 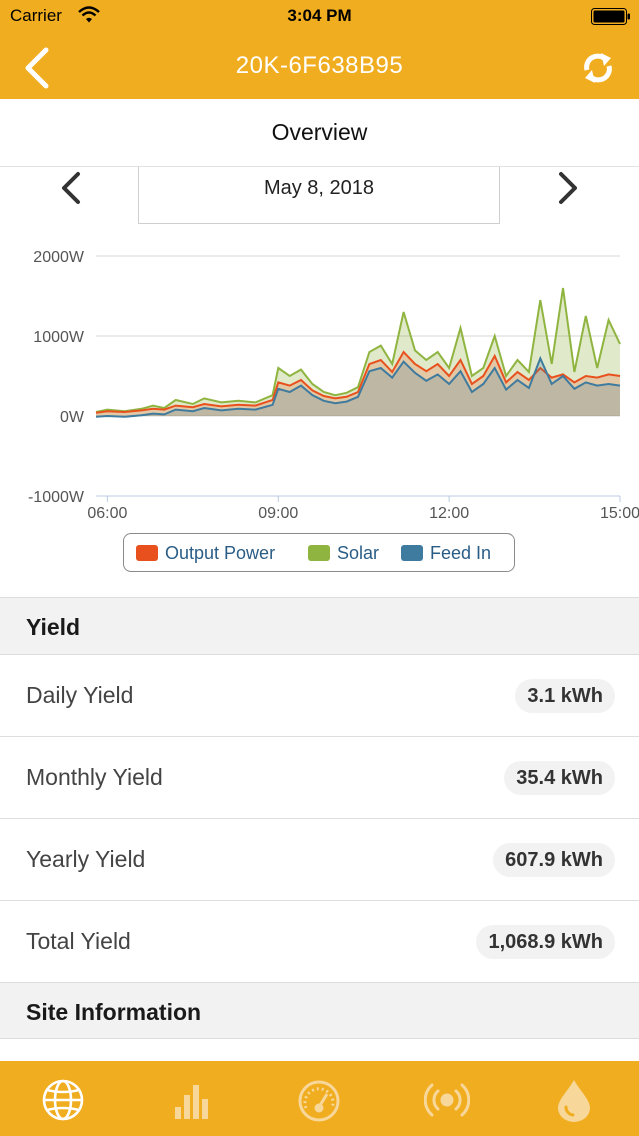 I want to click on wifi-icon, so click(x=89, y=14).